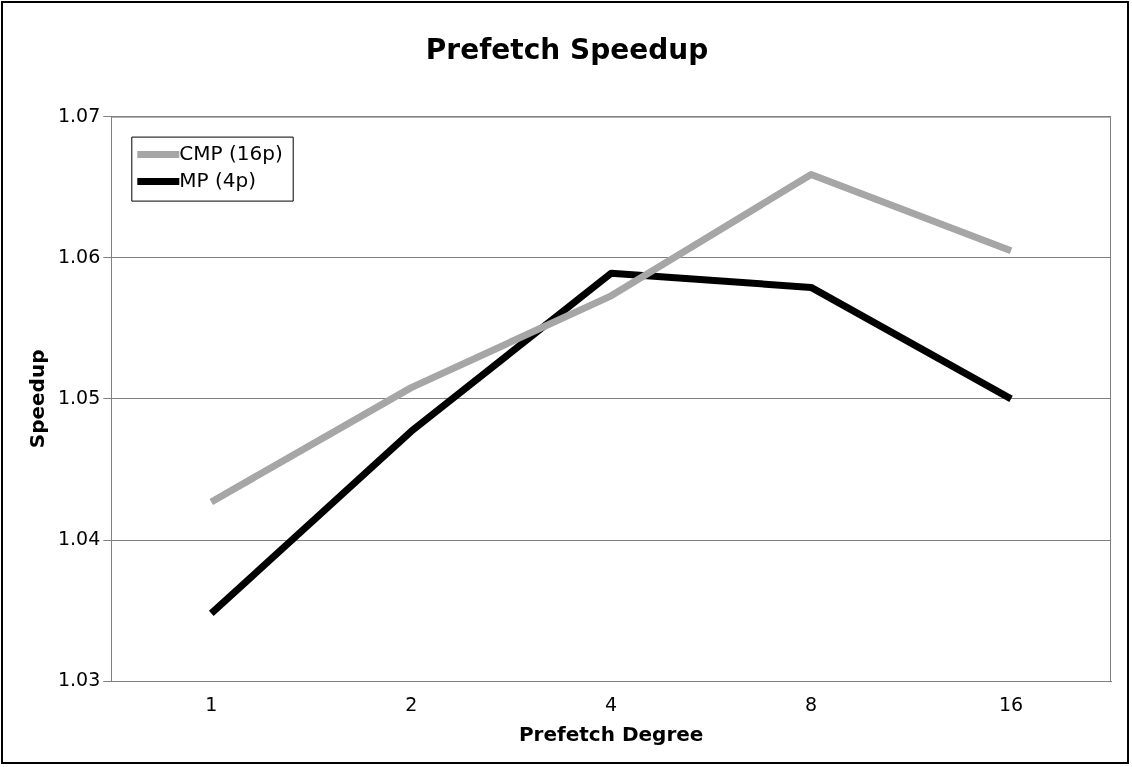 The width and height of the screenshot is (1132, 767). What do you see at coordinates (79, 679) in the screenshot?
I see `y-tick-label: 1.03` at bounding box center [79, 679].